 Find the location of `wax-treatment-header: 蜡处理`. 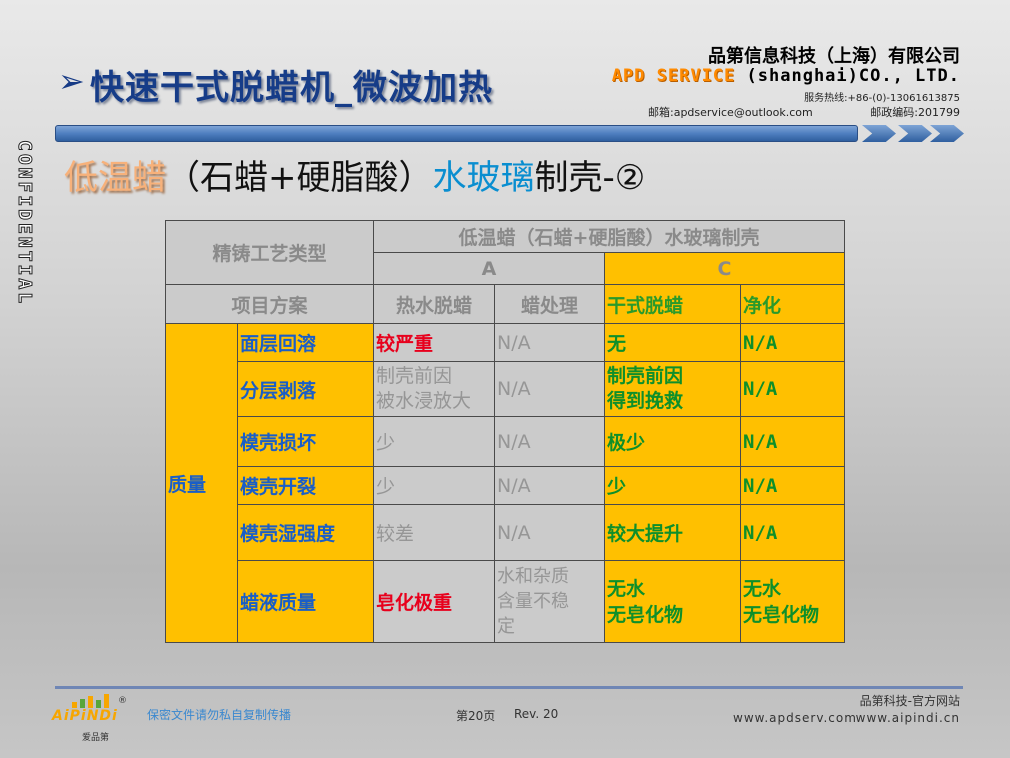

wax-treatment-header: 蜡处理 is located at coordinates (549, 304).